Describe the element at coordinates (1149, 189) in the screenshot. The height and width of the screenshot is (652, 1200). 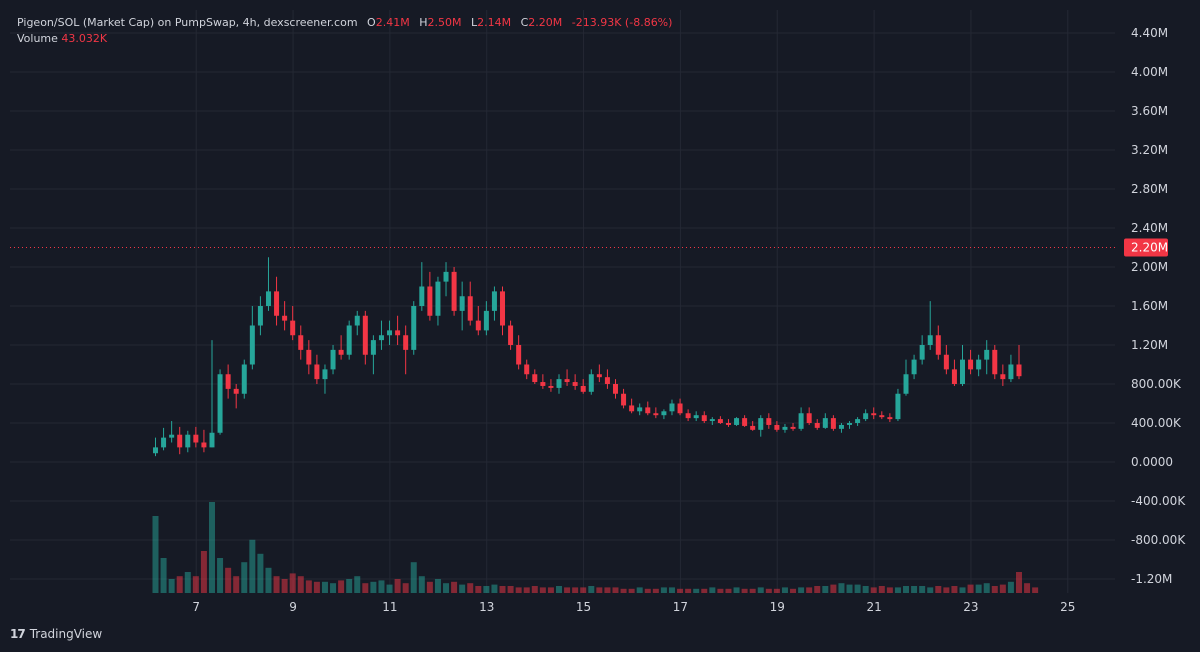
I see `y-tick-label: 2.80M` at that location.